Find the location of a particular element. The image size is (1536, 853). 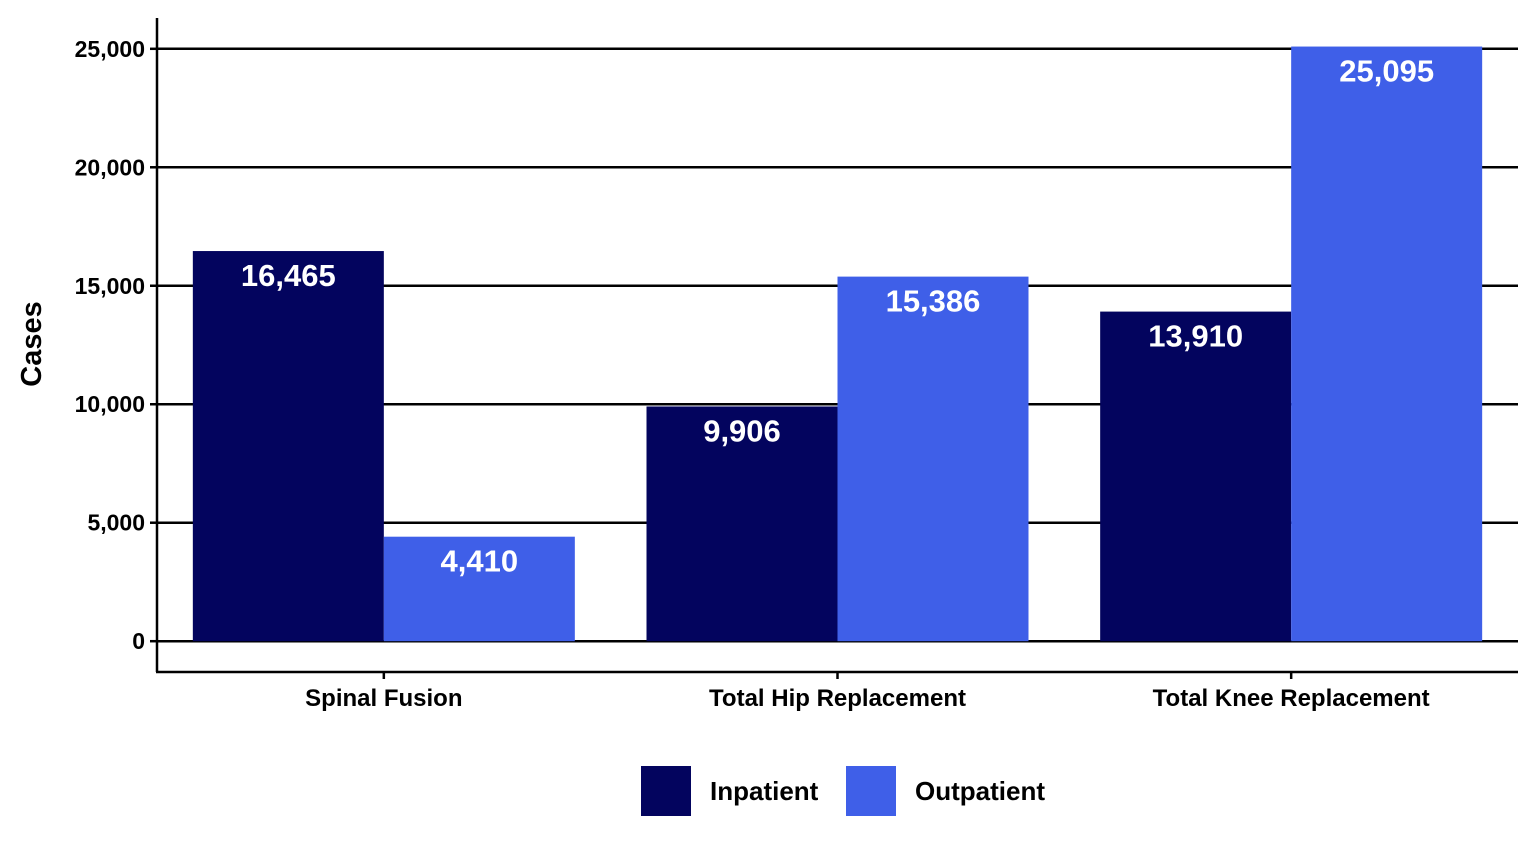

y-tick-label: 10,000 is located at coordinates (110, 404).